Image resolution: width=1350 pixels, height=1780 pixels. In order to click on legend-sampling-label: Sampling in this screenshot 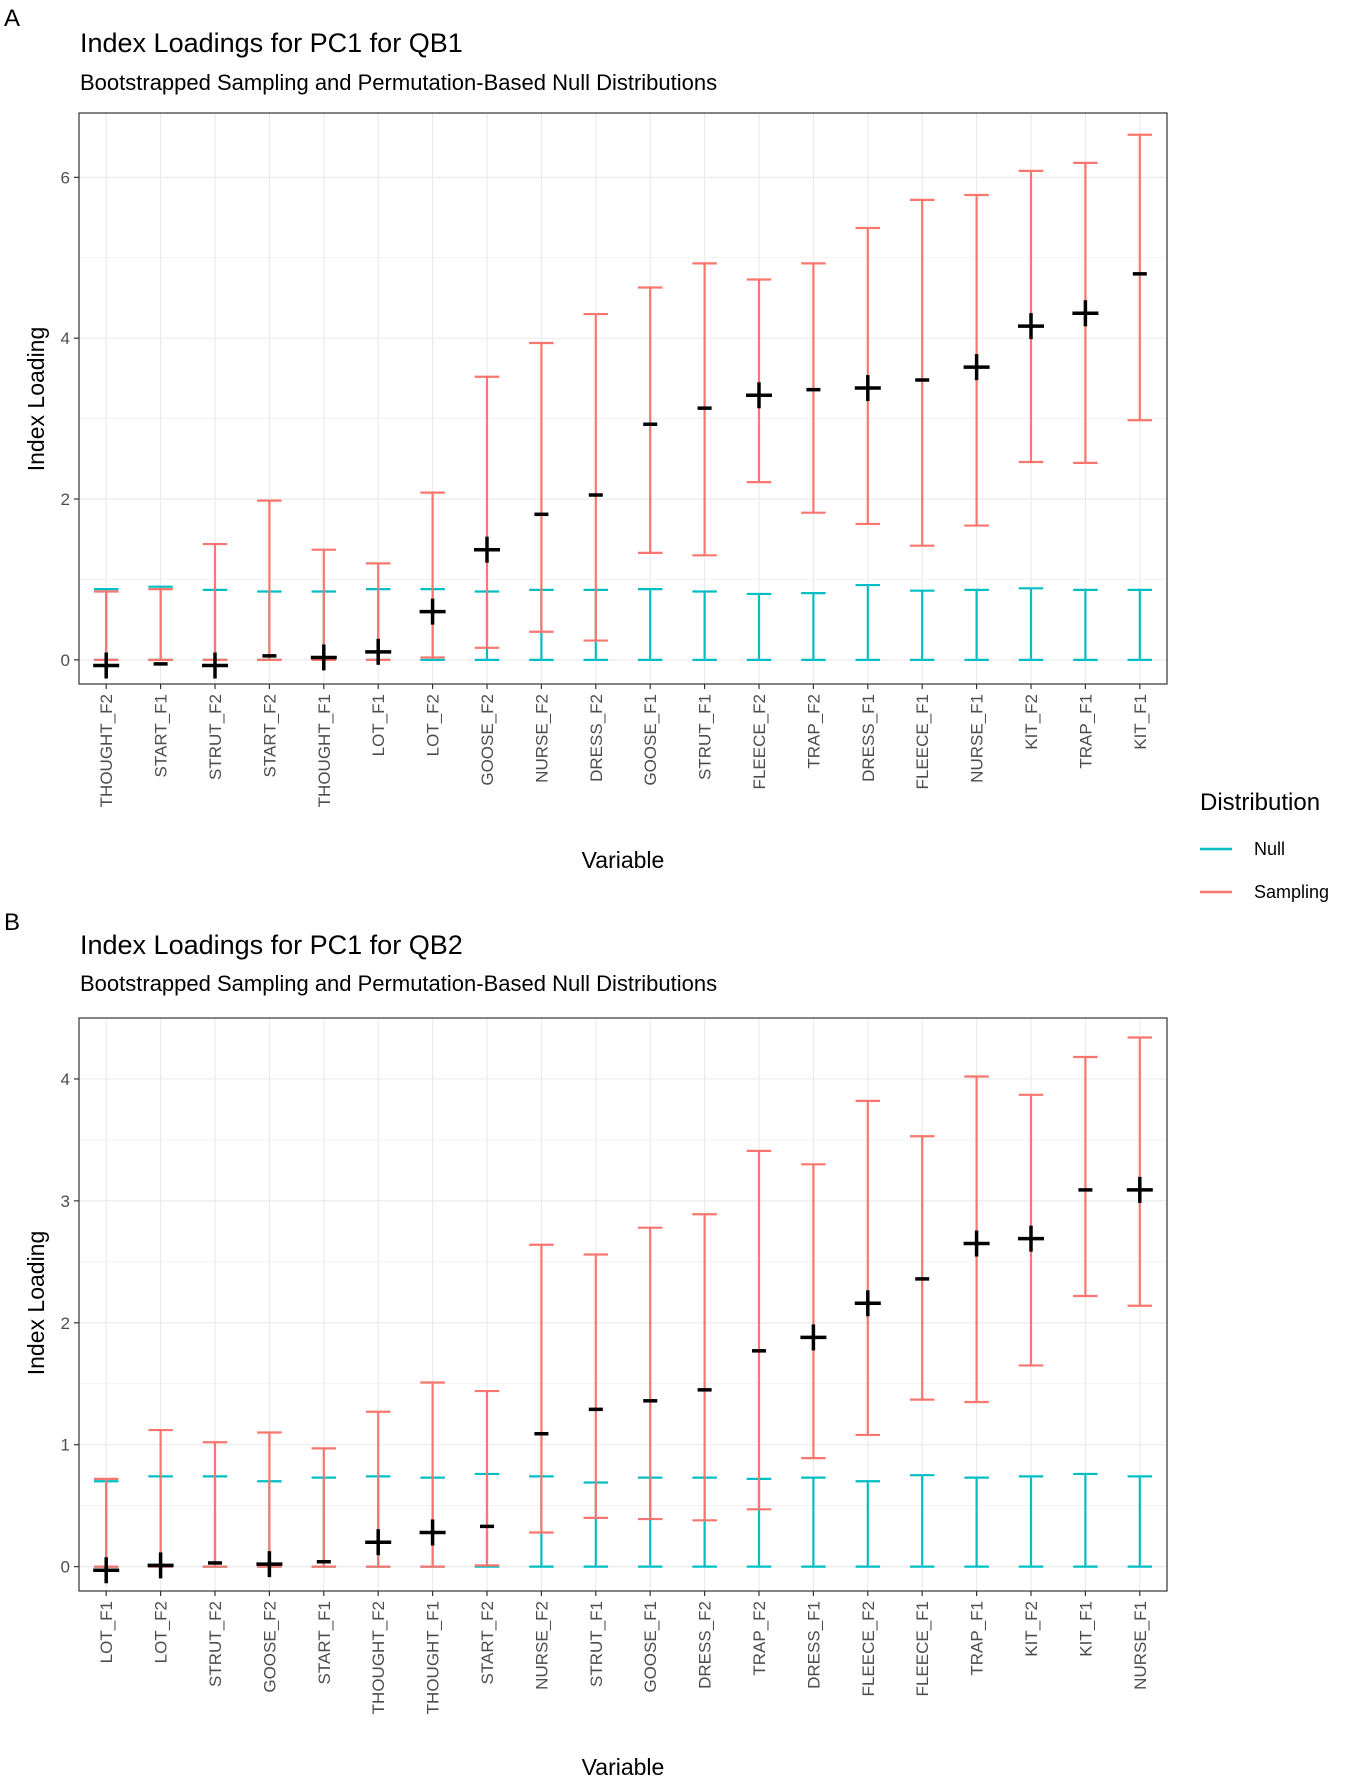, I will do `click(1291, 892)`.